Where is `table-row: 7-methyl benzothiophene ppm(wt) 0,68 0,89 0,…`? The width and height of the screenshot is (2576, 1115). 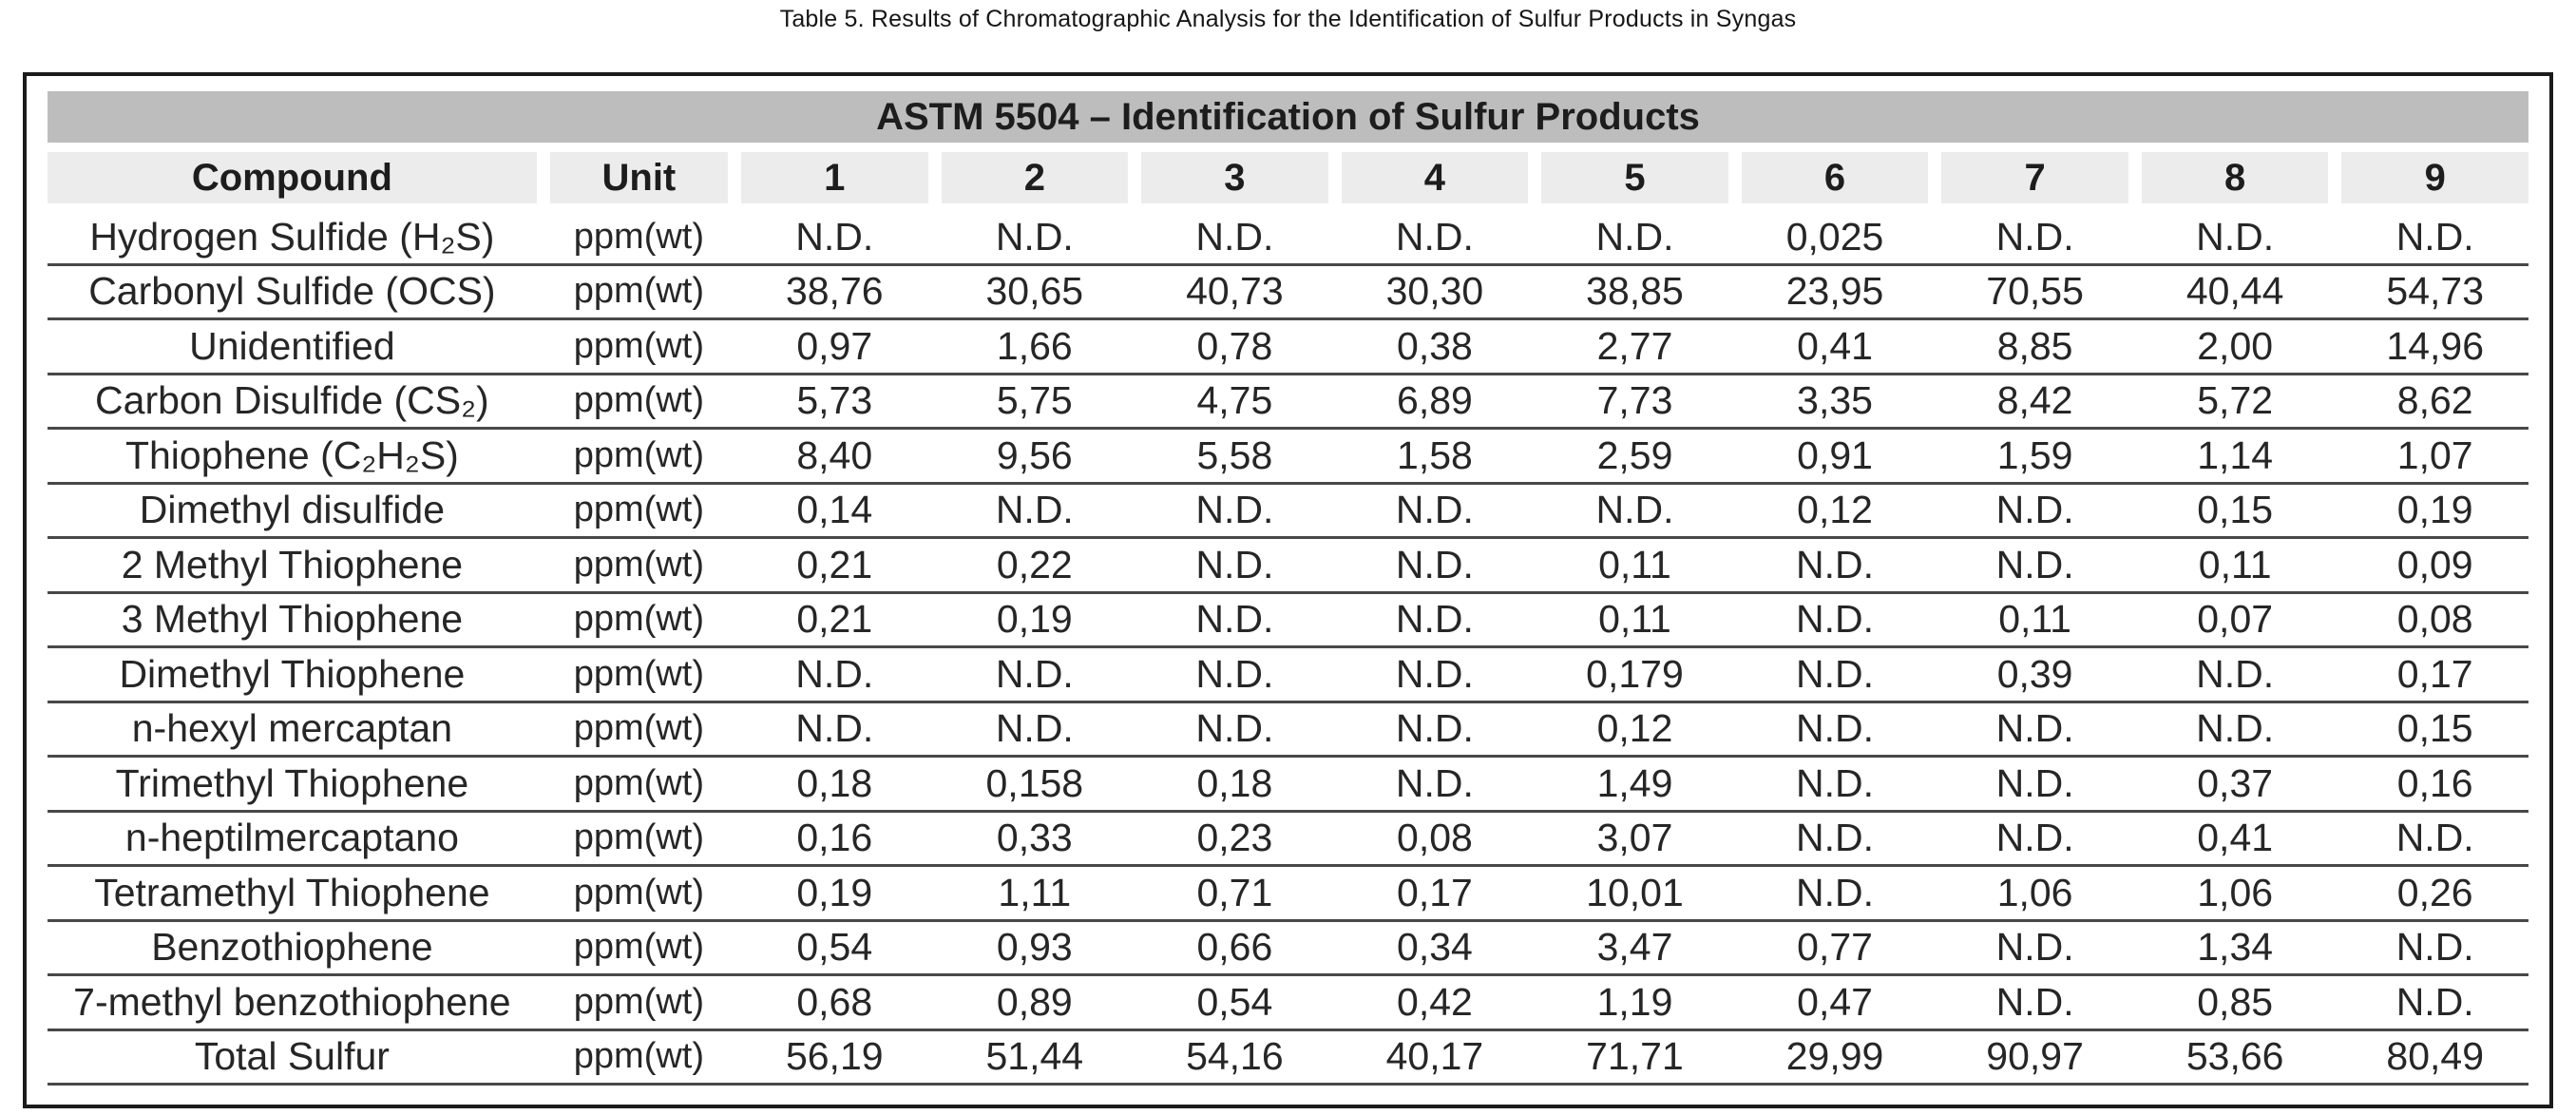
table-row: 7-methyl benzothiophene ppm(wt) 0,68 0,89 0,… is located at coordinates (1288, 1003).